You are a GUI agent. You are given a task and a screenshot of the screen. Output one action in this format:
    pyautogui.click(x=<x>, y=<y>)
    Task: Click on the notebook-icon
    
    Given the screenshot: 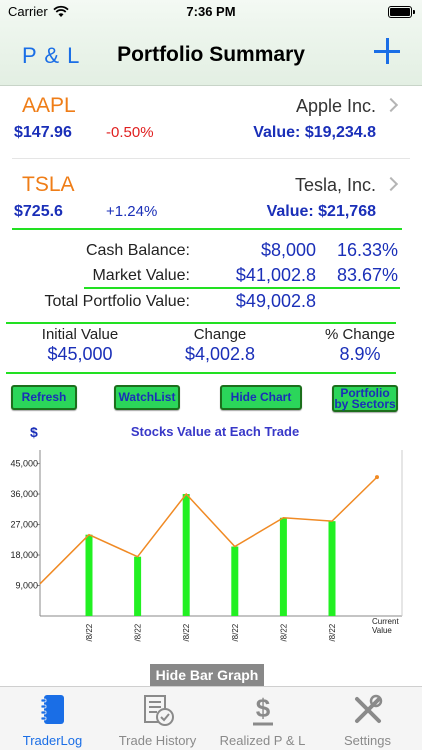 What is the action you would take?
    pyautogui.click(x=52, y=709)
    